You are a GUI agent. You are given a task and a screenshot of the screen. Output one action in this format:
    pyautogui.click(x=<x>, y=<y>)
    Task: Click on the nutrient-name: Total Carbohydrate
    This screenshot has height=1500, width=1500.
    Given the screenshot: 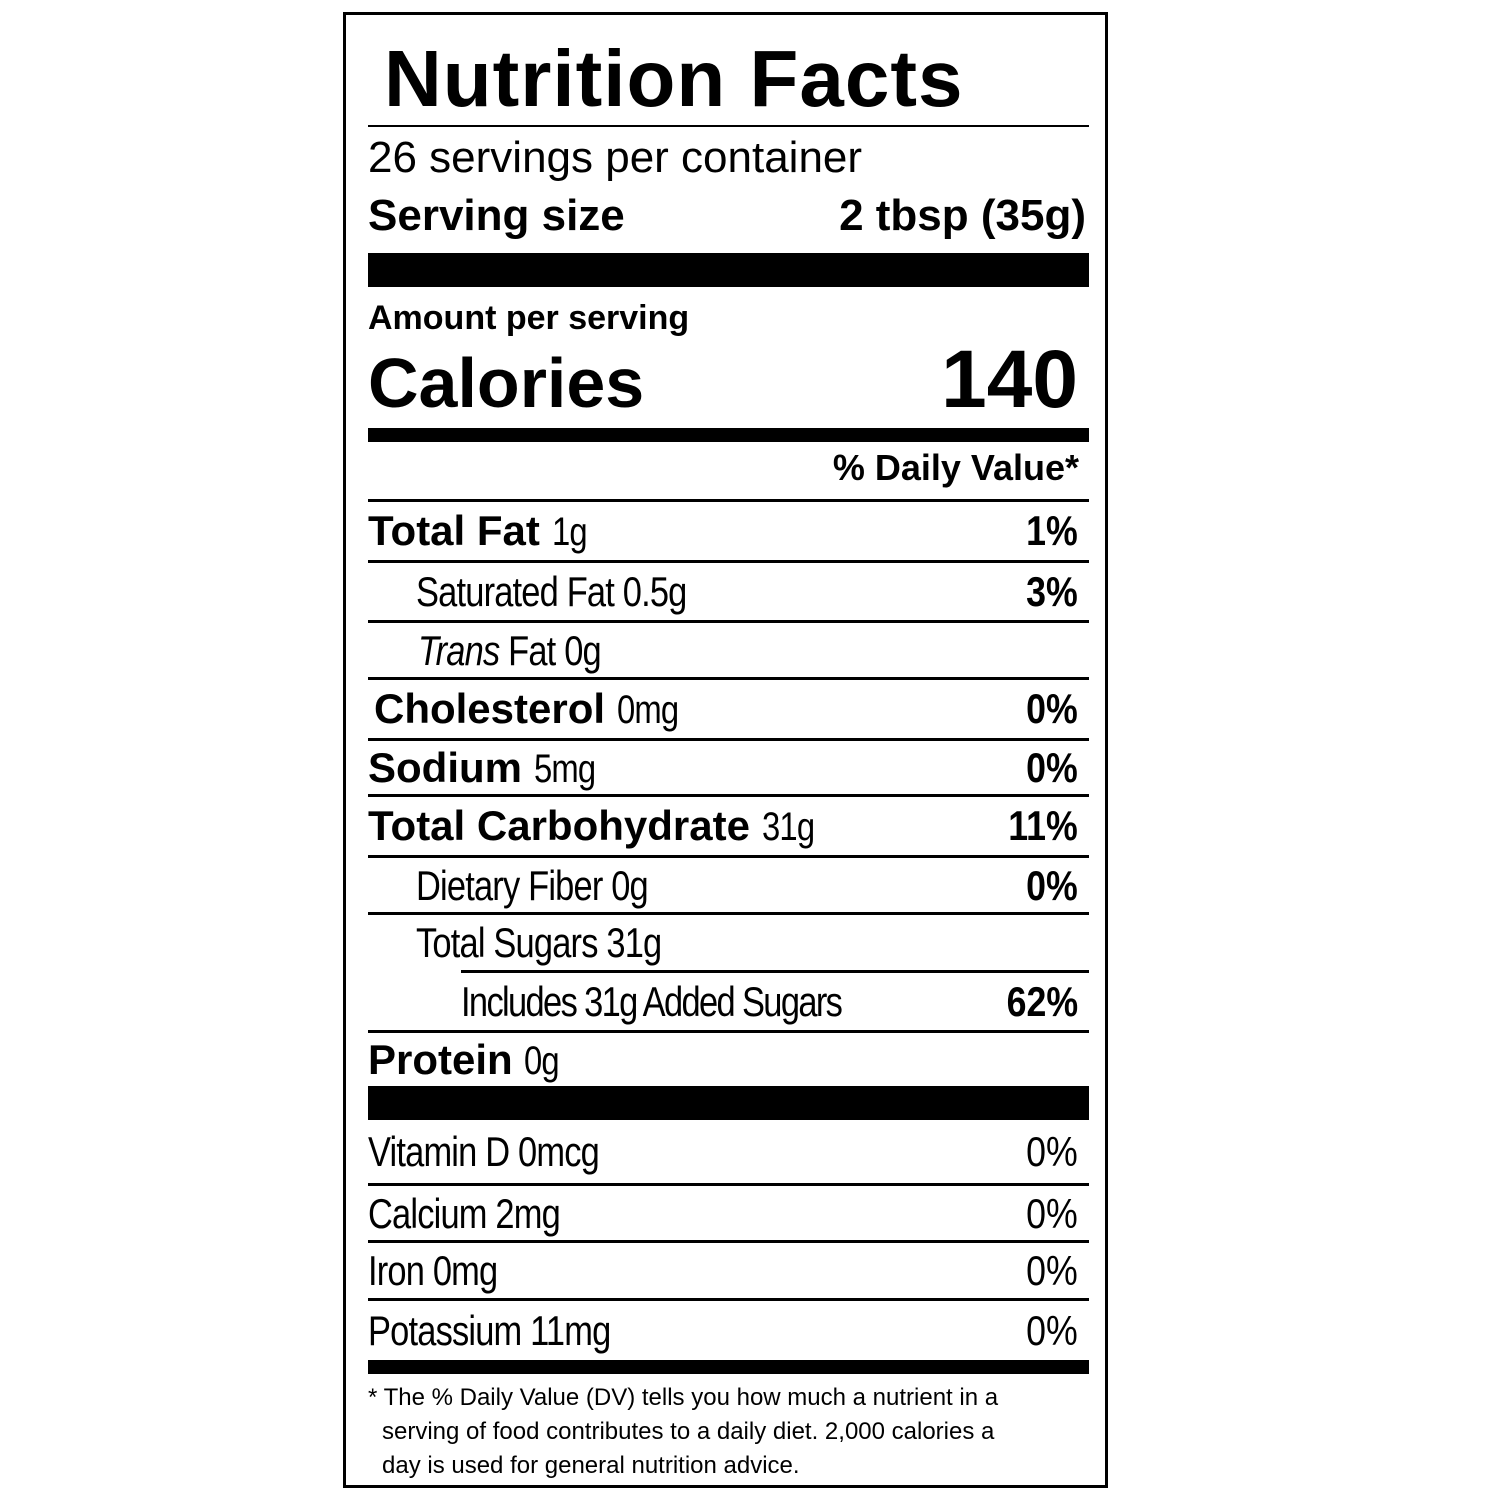 What is the action you would take?
    pyautogui.click(x=559, y=825)
    